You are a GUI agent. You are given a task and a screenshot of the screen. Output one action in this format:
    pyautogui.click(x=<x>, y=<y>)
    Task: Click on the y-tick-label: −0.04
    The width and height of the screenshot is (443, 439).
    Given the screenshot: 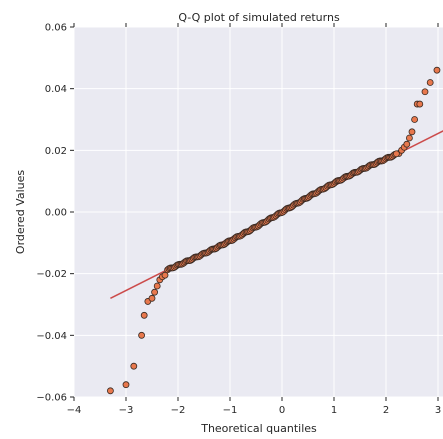 What is the action you would take?
    pyautogui.click(x=51, y=336)
    